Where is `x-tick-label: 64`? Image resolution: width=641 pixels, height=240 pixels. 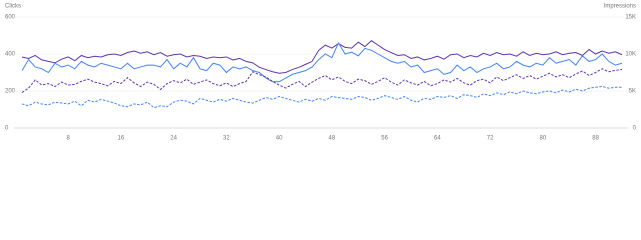 x-tick-label: 64 is located at coordinates (437, 139).